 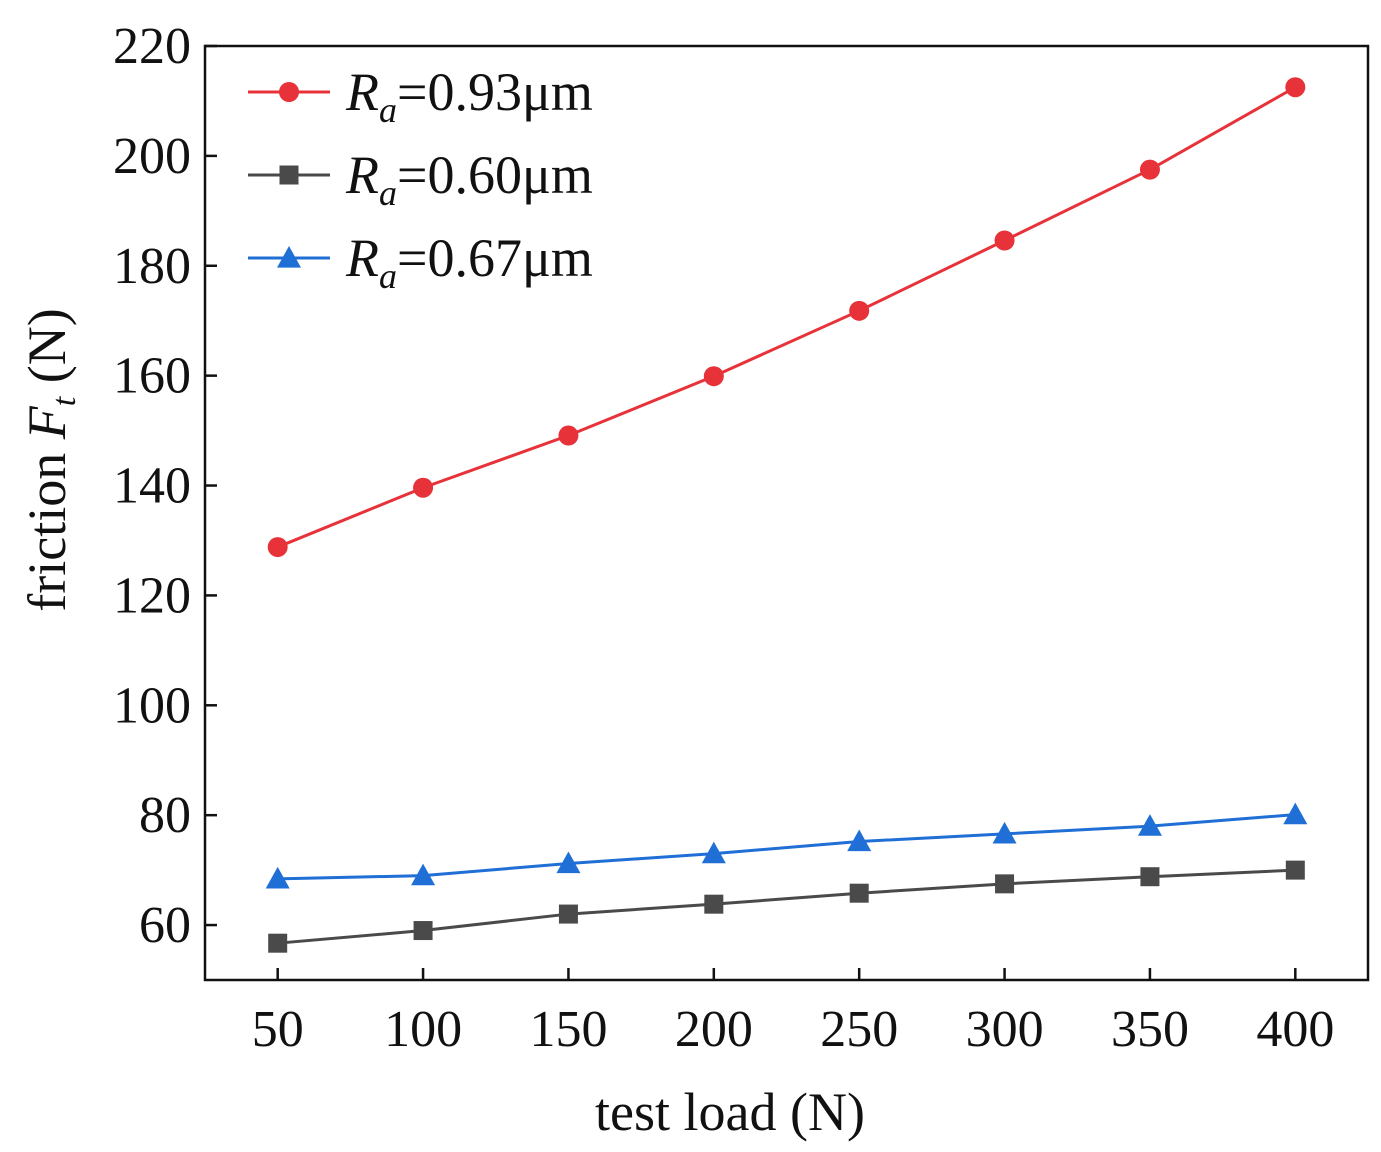 I want to click on x-tick-label: 50, so click(x=278, y=1029).